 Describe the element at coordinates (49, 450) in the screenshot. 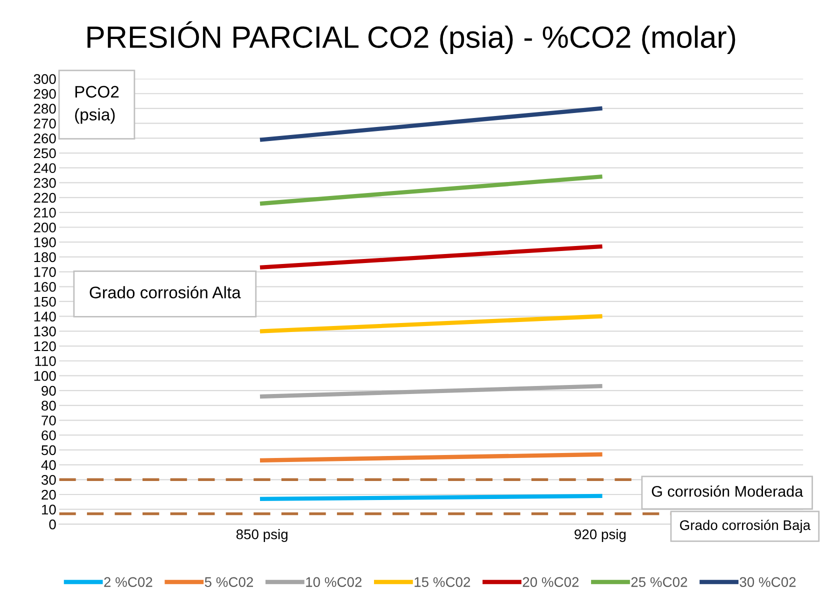

I see `y-tick-label: 50` at that location.